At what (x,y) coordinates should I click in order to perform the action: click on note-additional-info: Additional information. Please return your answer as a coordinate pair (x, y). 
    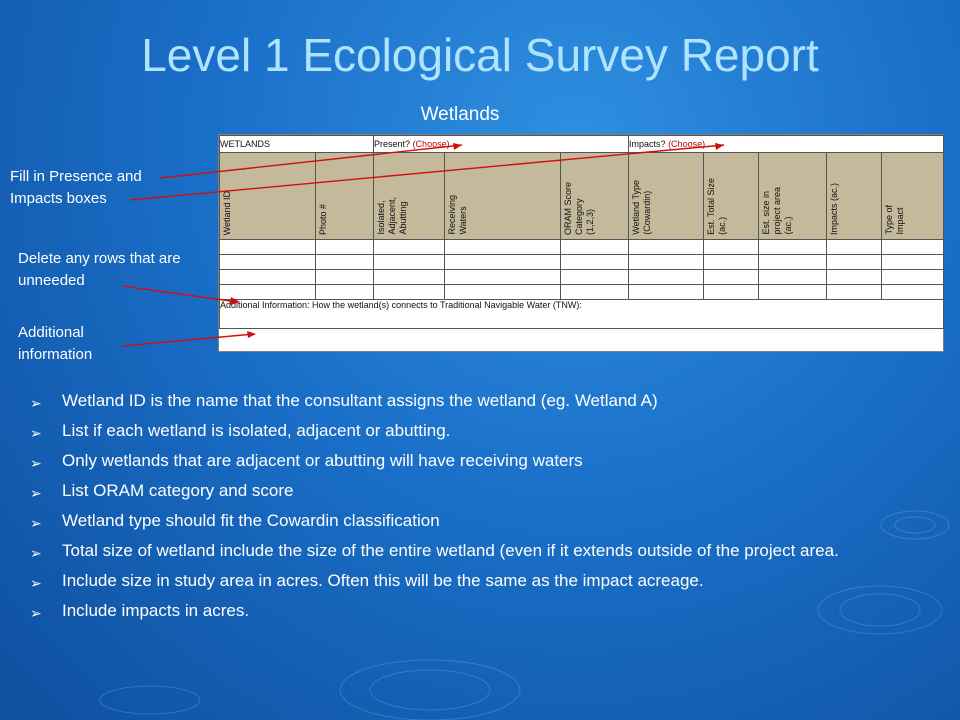
    Looking at the image, I should click on (55, 343).